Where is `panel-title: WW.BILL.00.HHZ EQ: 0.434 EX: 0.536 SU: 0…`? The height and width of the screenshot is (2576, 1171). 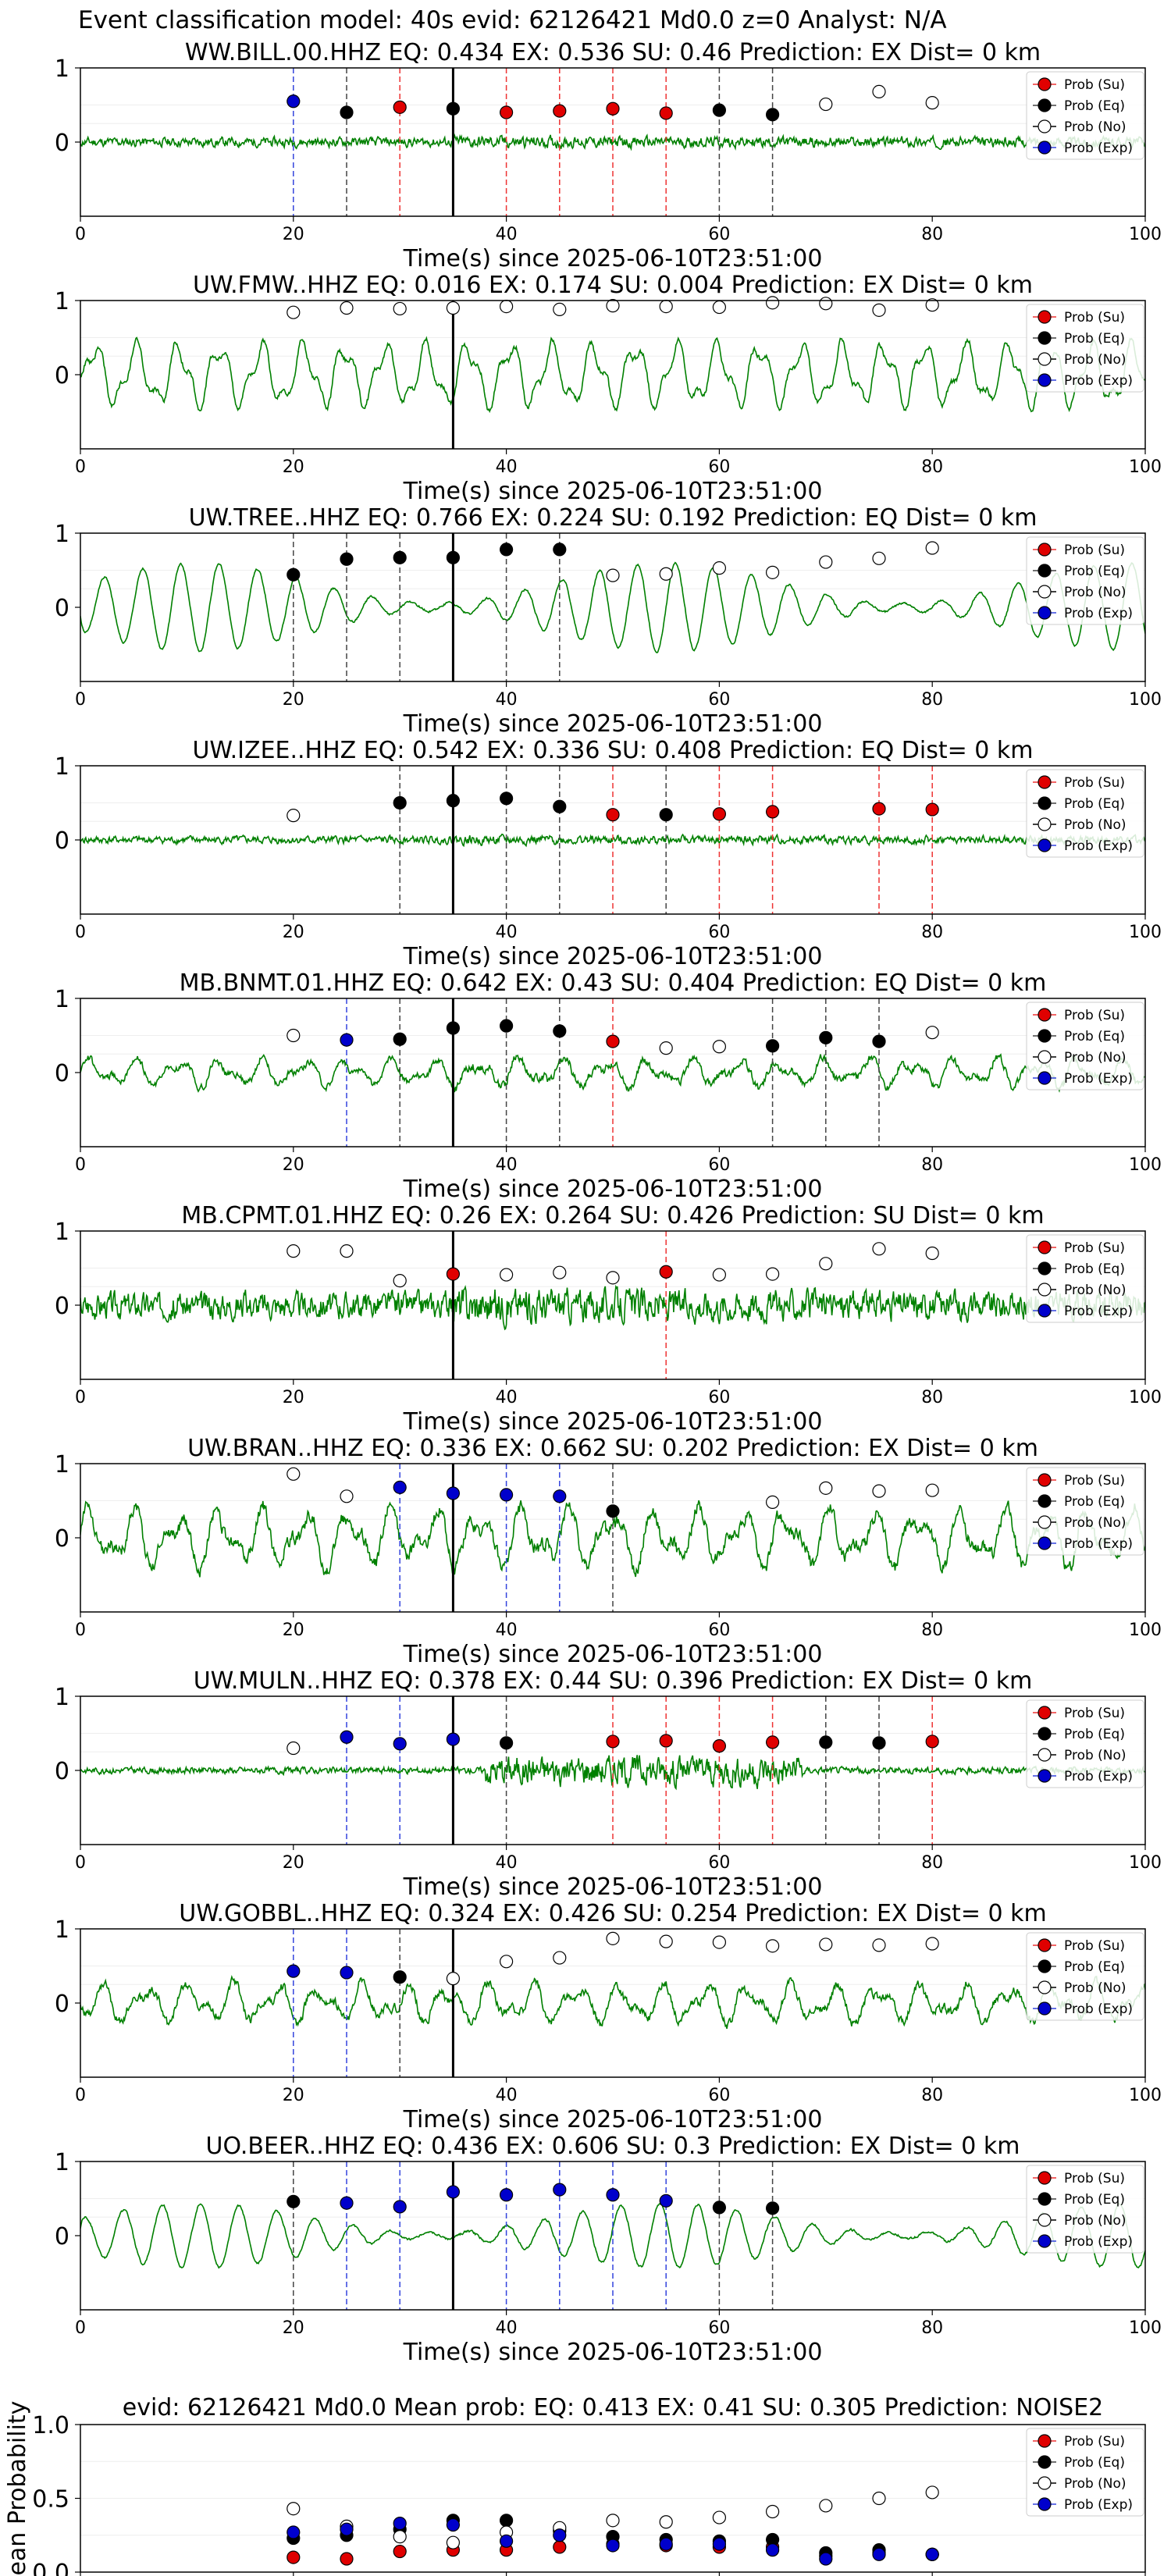
panel-title: WW.BILL.00.HHZ EQ: 0.434 EX: 0.536 SU: 0… is located at coordinates (613, 52).